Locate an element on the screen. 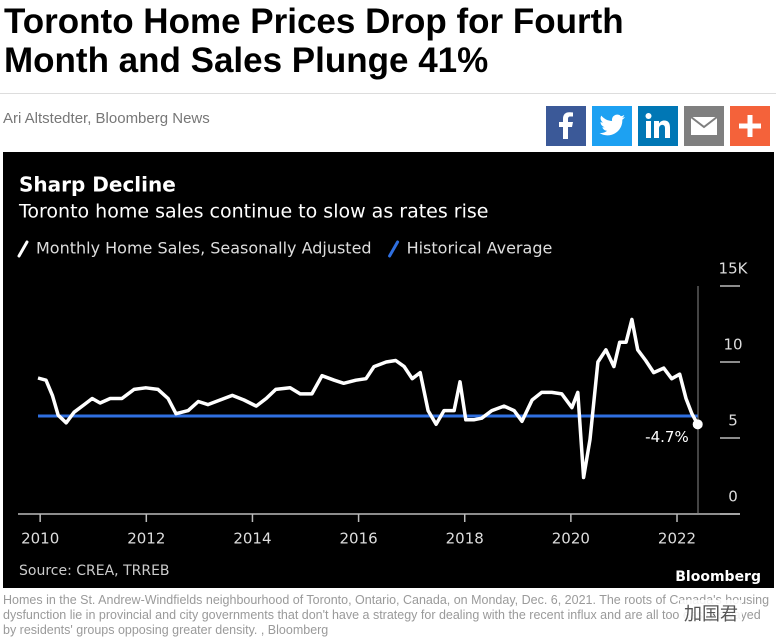 The width and height of the screenshot is (776, 644). x-tick-label: 2010 is located at coordinates (40, 539).